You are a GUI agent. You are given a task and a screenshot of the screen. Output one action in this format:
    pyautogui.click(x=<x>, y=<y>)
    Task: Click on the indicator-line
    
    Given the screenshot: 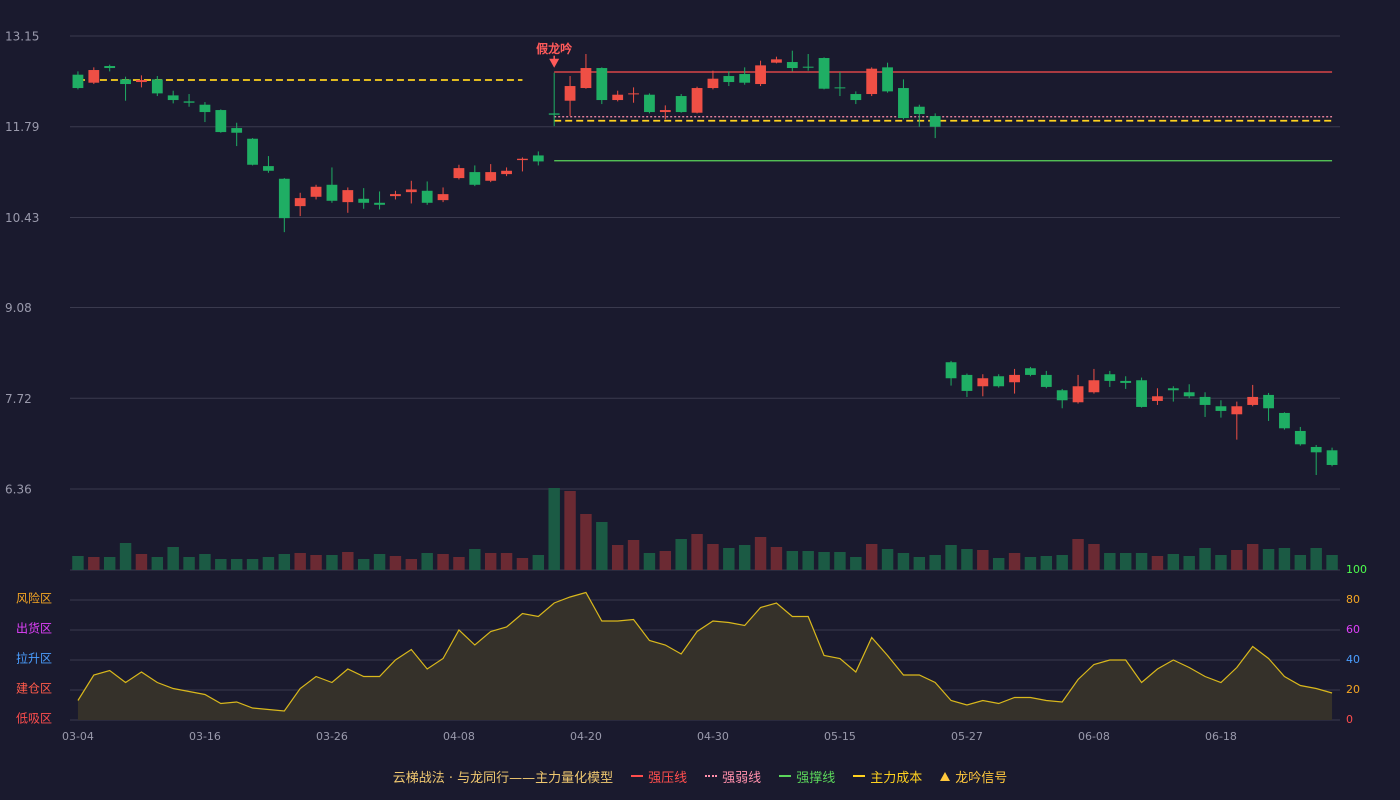 What is the action you would take?
    pyautogui.click(x=705, y=651)
    